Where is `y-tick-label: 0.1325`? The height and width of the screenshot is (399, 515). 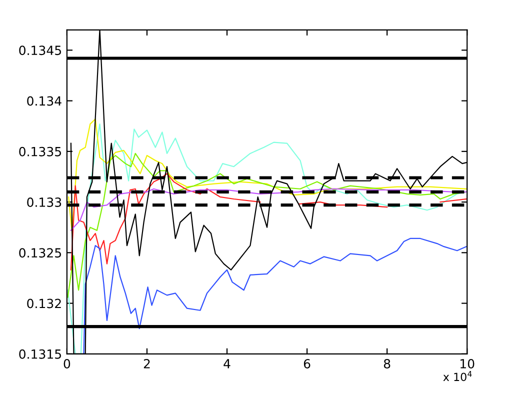
y-tick-label: 0.1325 is located at coordinates (40, 253).